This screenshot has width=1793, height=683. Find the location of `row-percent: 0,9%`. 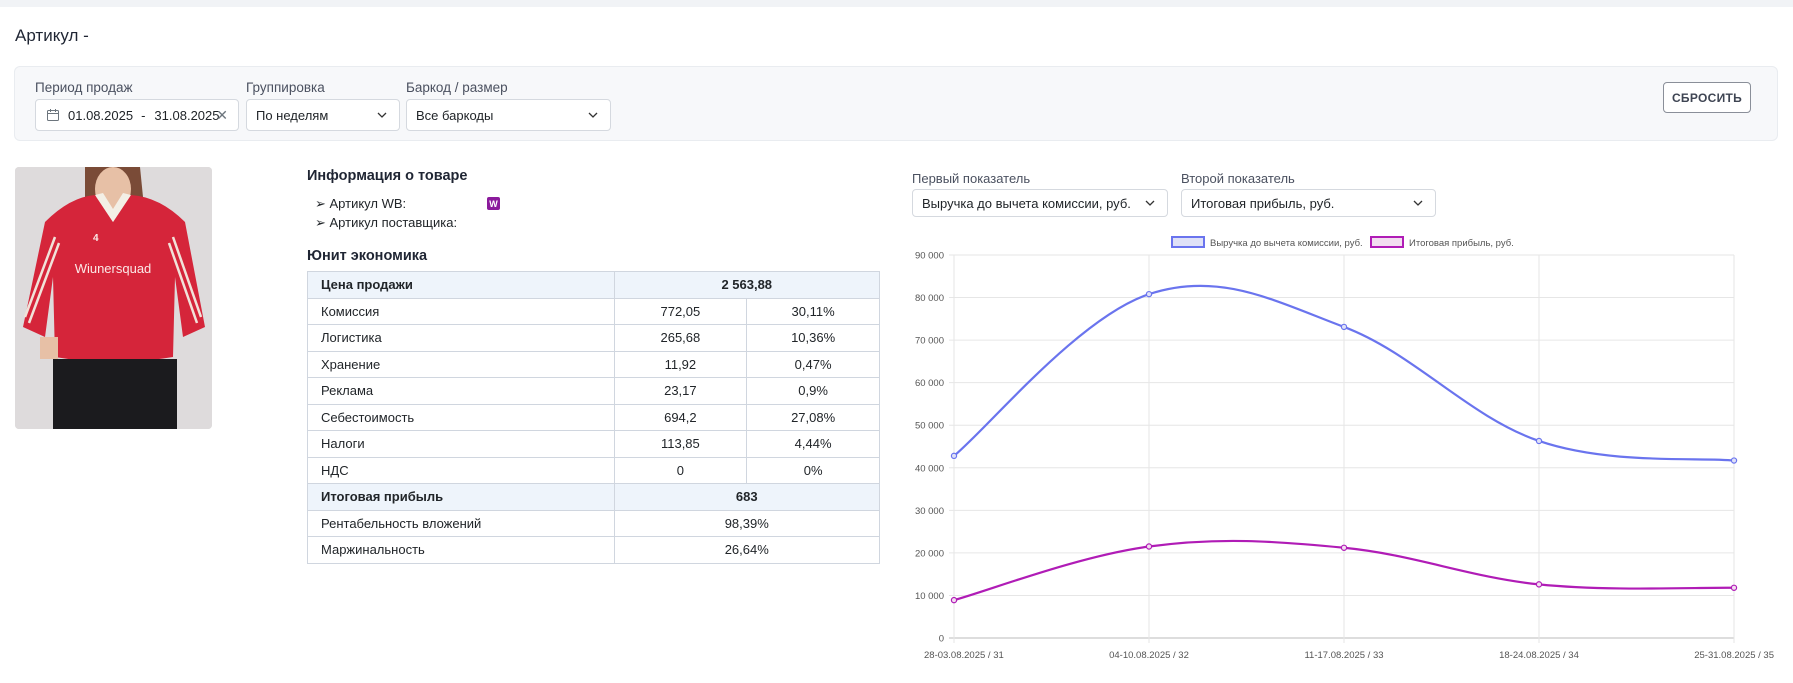

row-percent: 0,9% is located at coordinates (813, 391).